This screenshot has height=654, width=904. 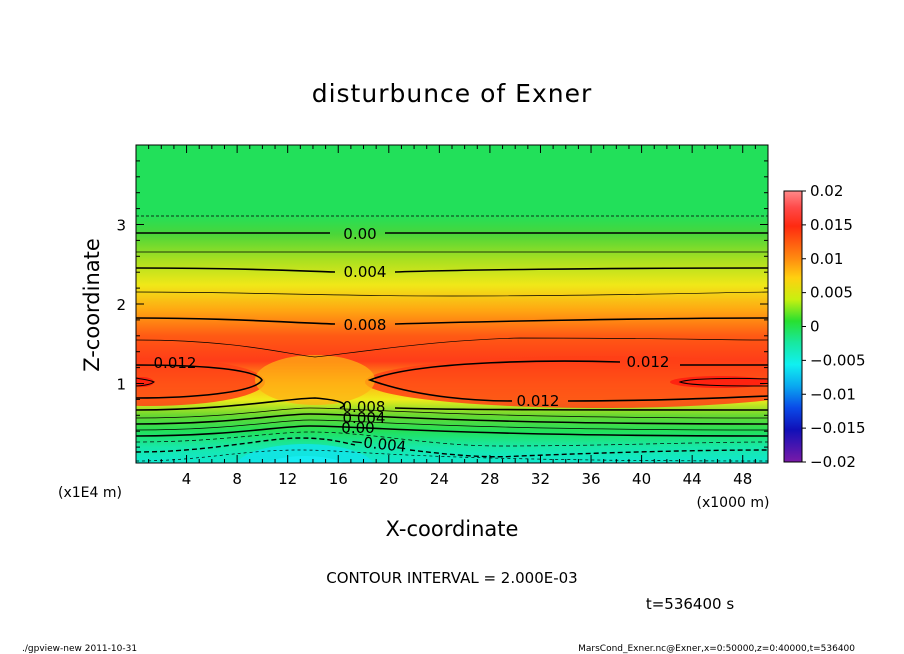 I want to click on x-tick-label: 12, so click(x=287, y=479).